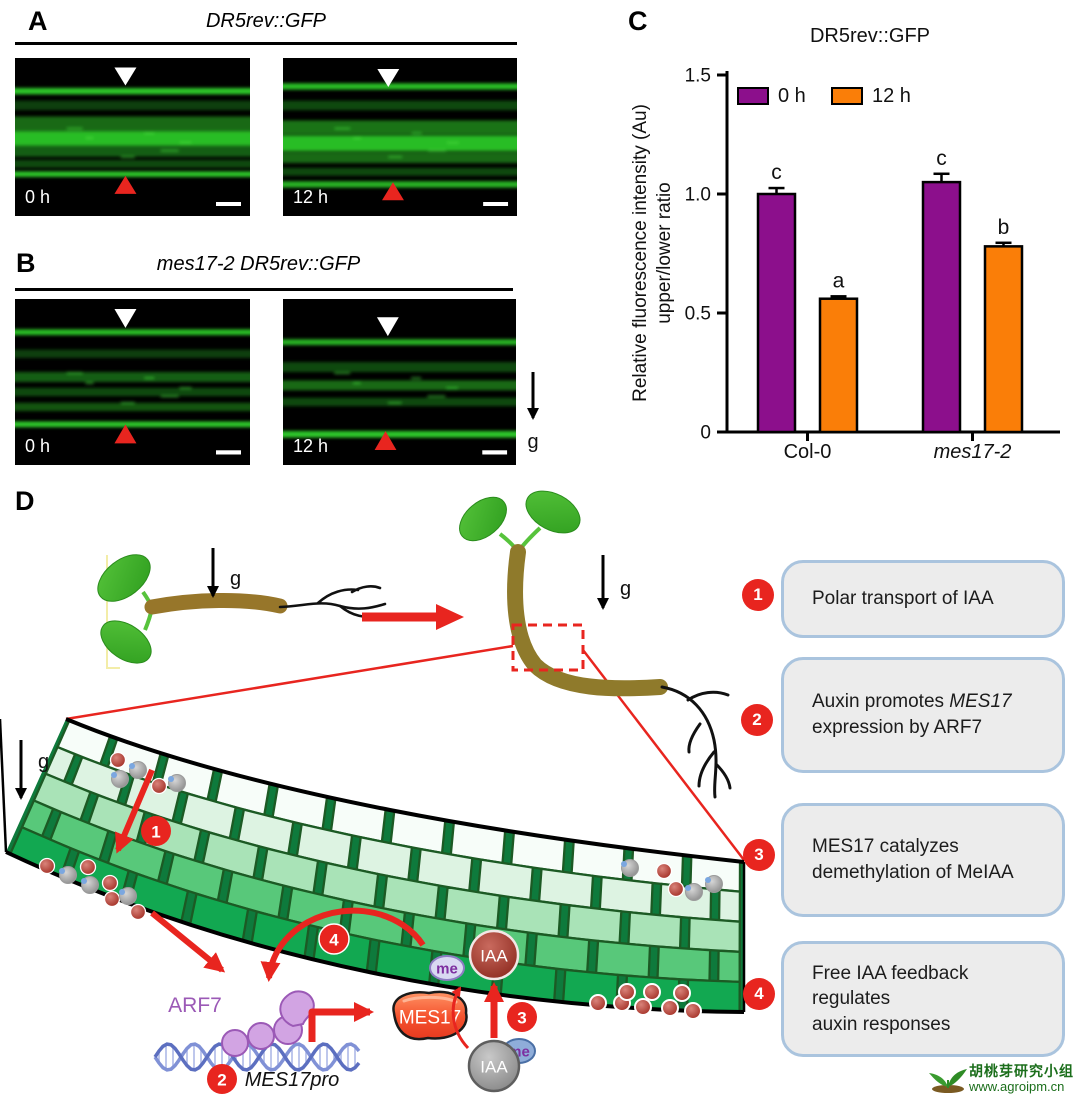 Image resolution: width=1080 pixels, height=1098 pixels. Describe the element at coordinates (698, 76) in the screenshot. I see `y-tick-label: 1.5` at that location.